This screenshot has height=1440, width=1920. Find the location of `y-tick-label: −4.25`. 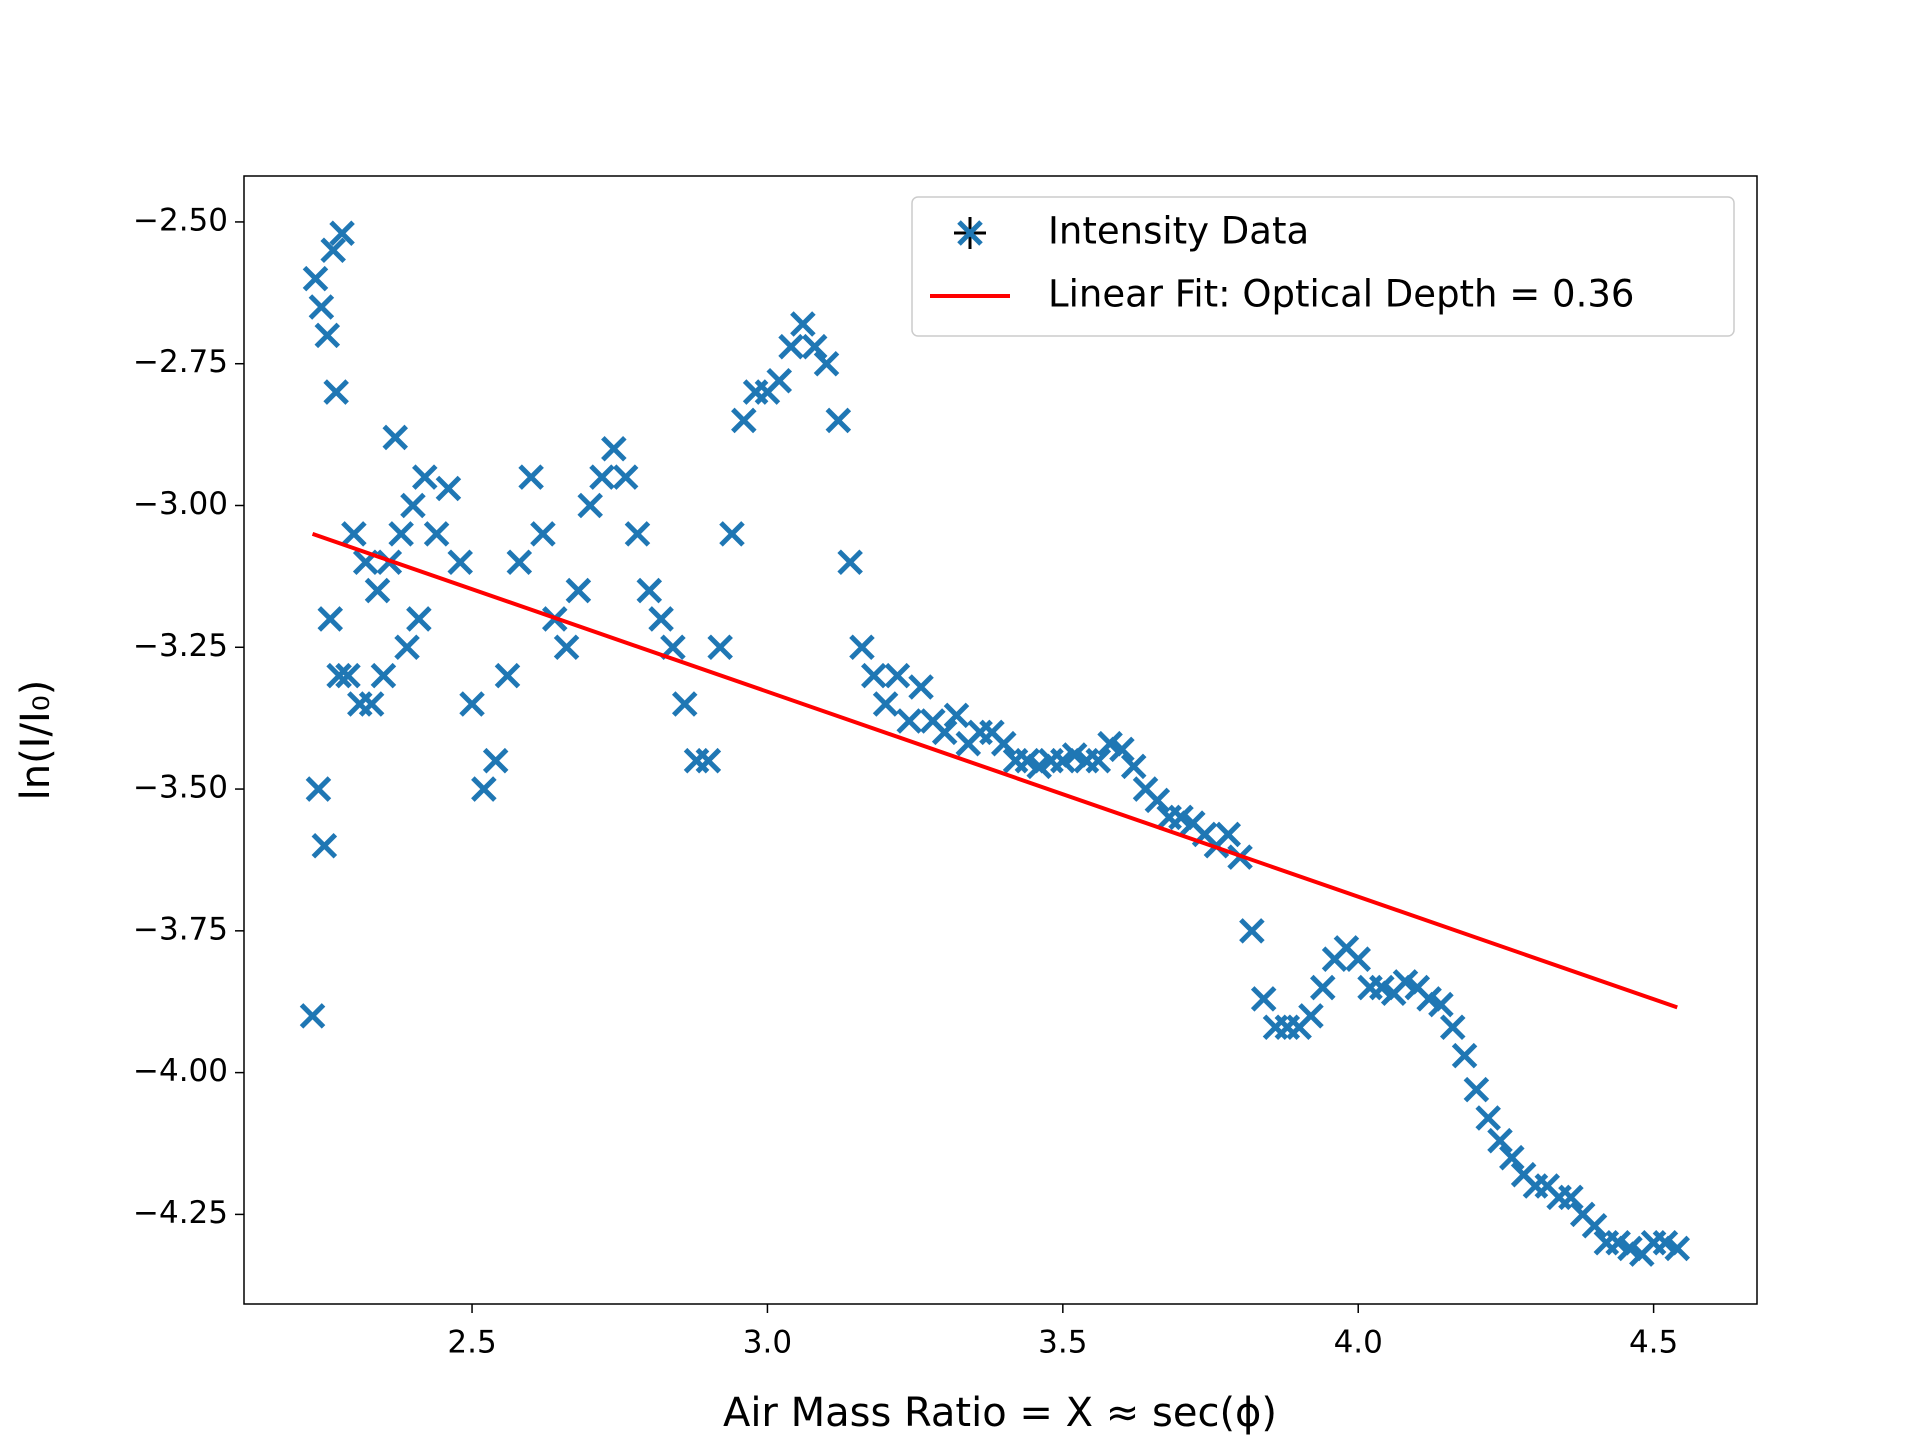

y-tick-label: −4.25 is located at coordinates (180, 1213).